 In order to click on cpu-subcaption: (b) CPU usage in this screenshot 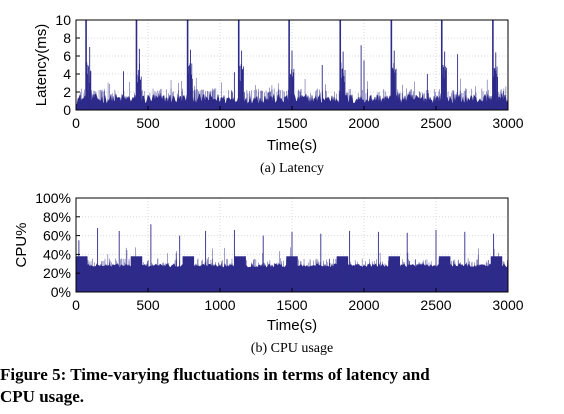, I will do `click(292, 348)`.